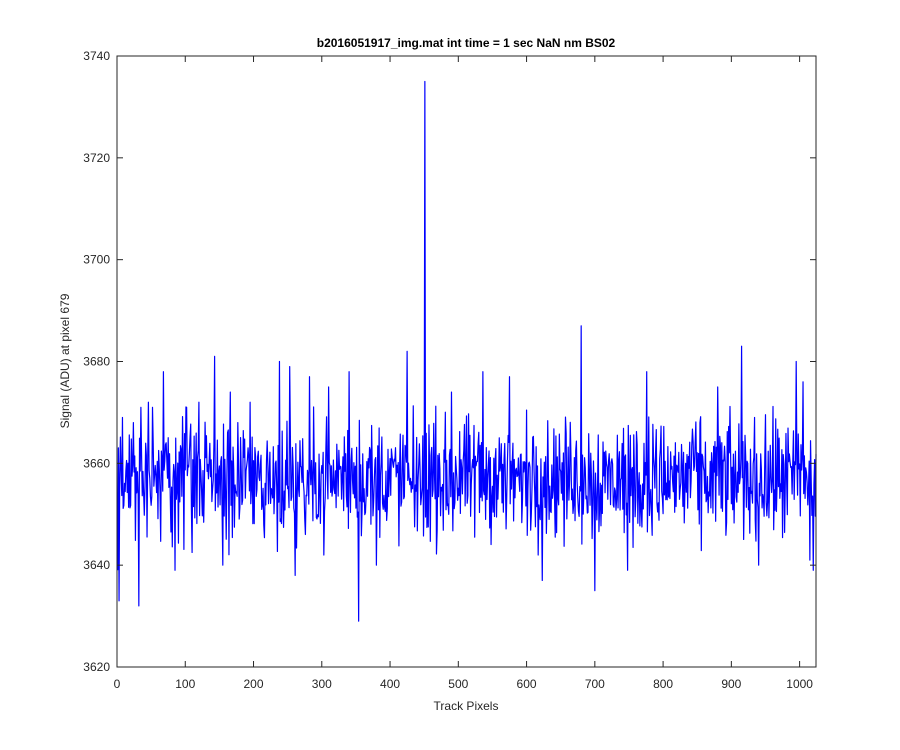  What do you see at coordinates (65, 360) in the screenshot?
I see `y-axis-title: Signal (ADU) at pixel 679` at bounding box center [65, 360].